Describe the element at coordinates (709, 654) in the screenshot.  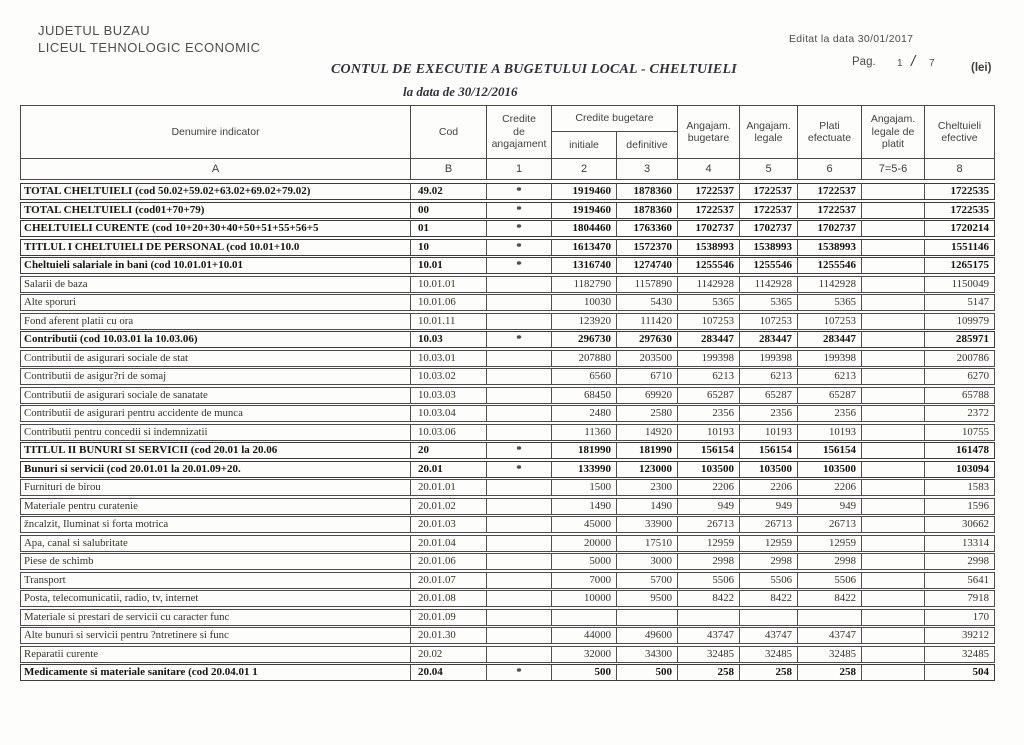
I see `cell-ang-bugetare: 32485` at that location.